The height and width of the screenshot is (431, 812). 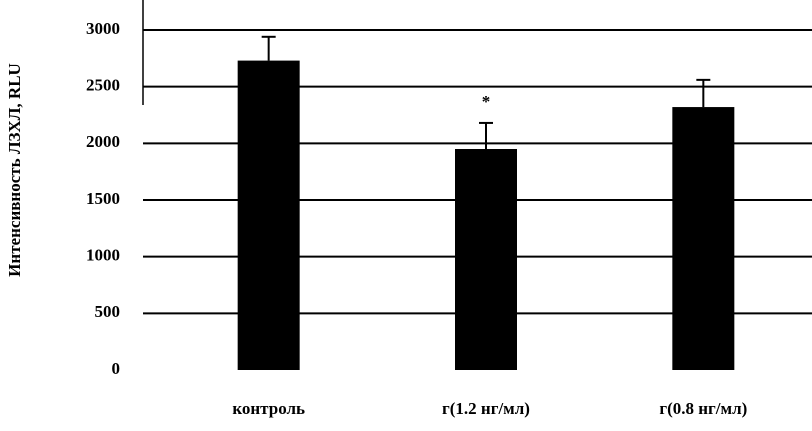 I want to click on y-tick-label: 1500, so click(x=103, y=198).